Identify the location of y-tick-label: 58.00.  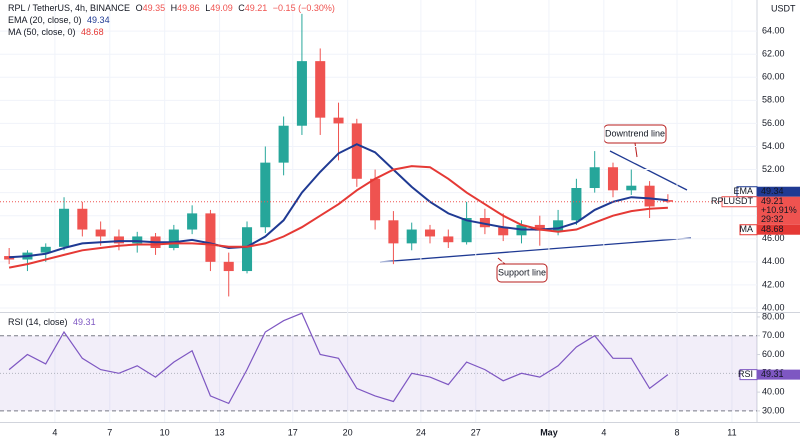
(773, 100).